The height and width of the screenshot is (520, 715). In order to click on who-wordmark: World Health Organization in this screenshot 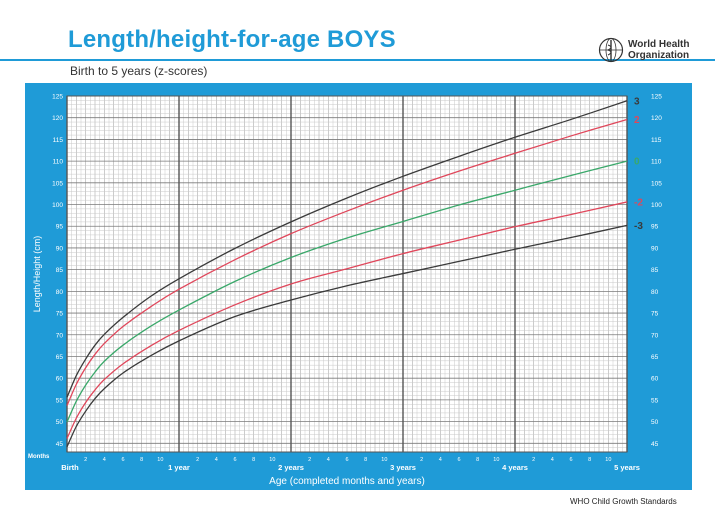, I will do `click(659, 50)`.